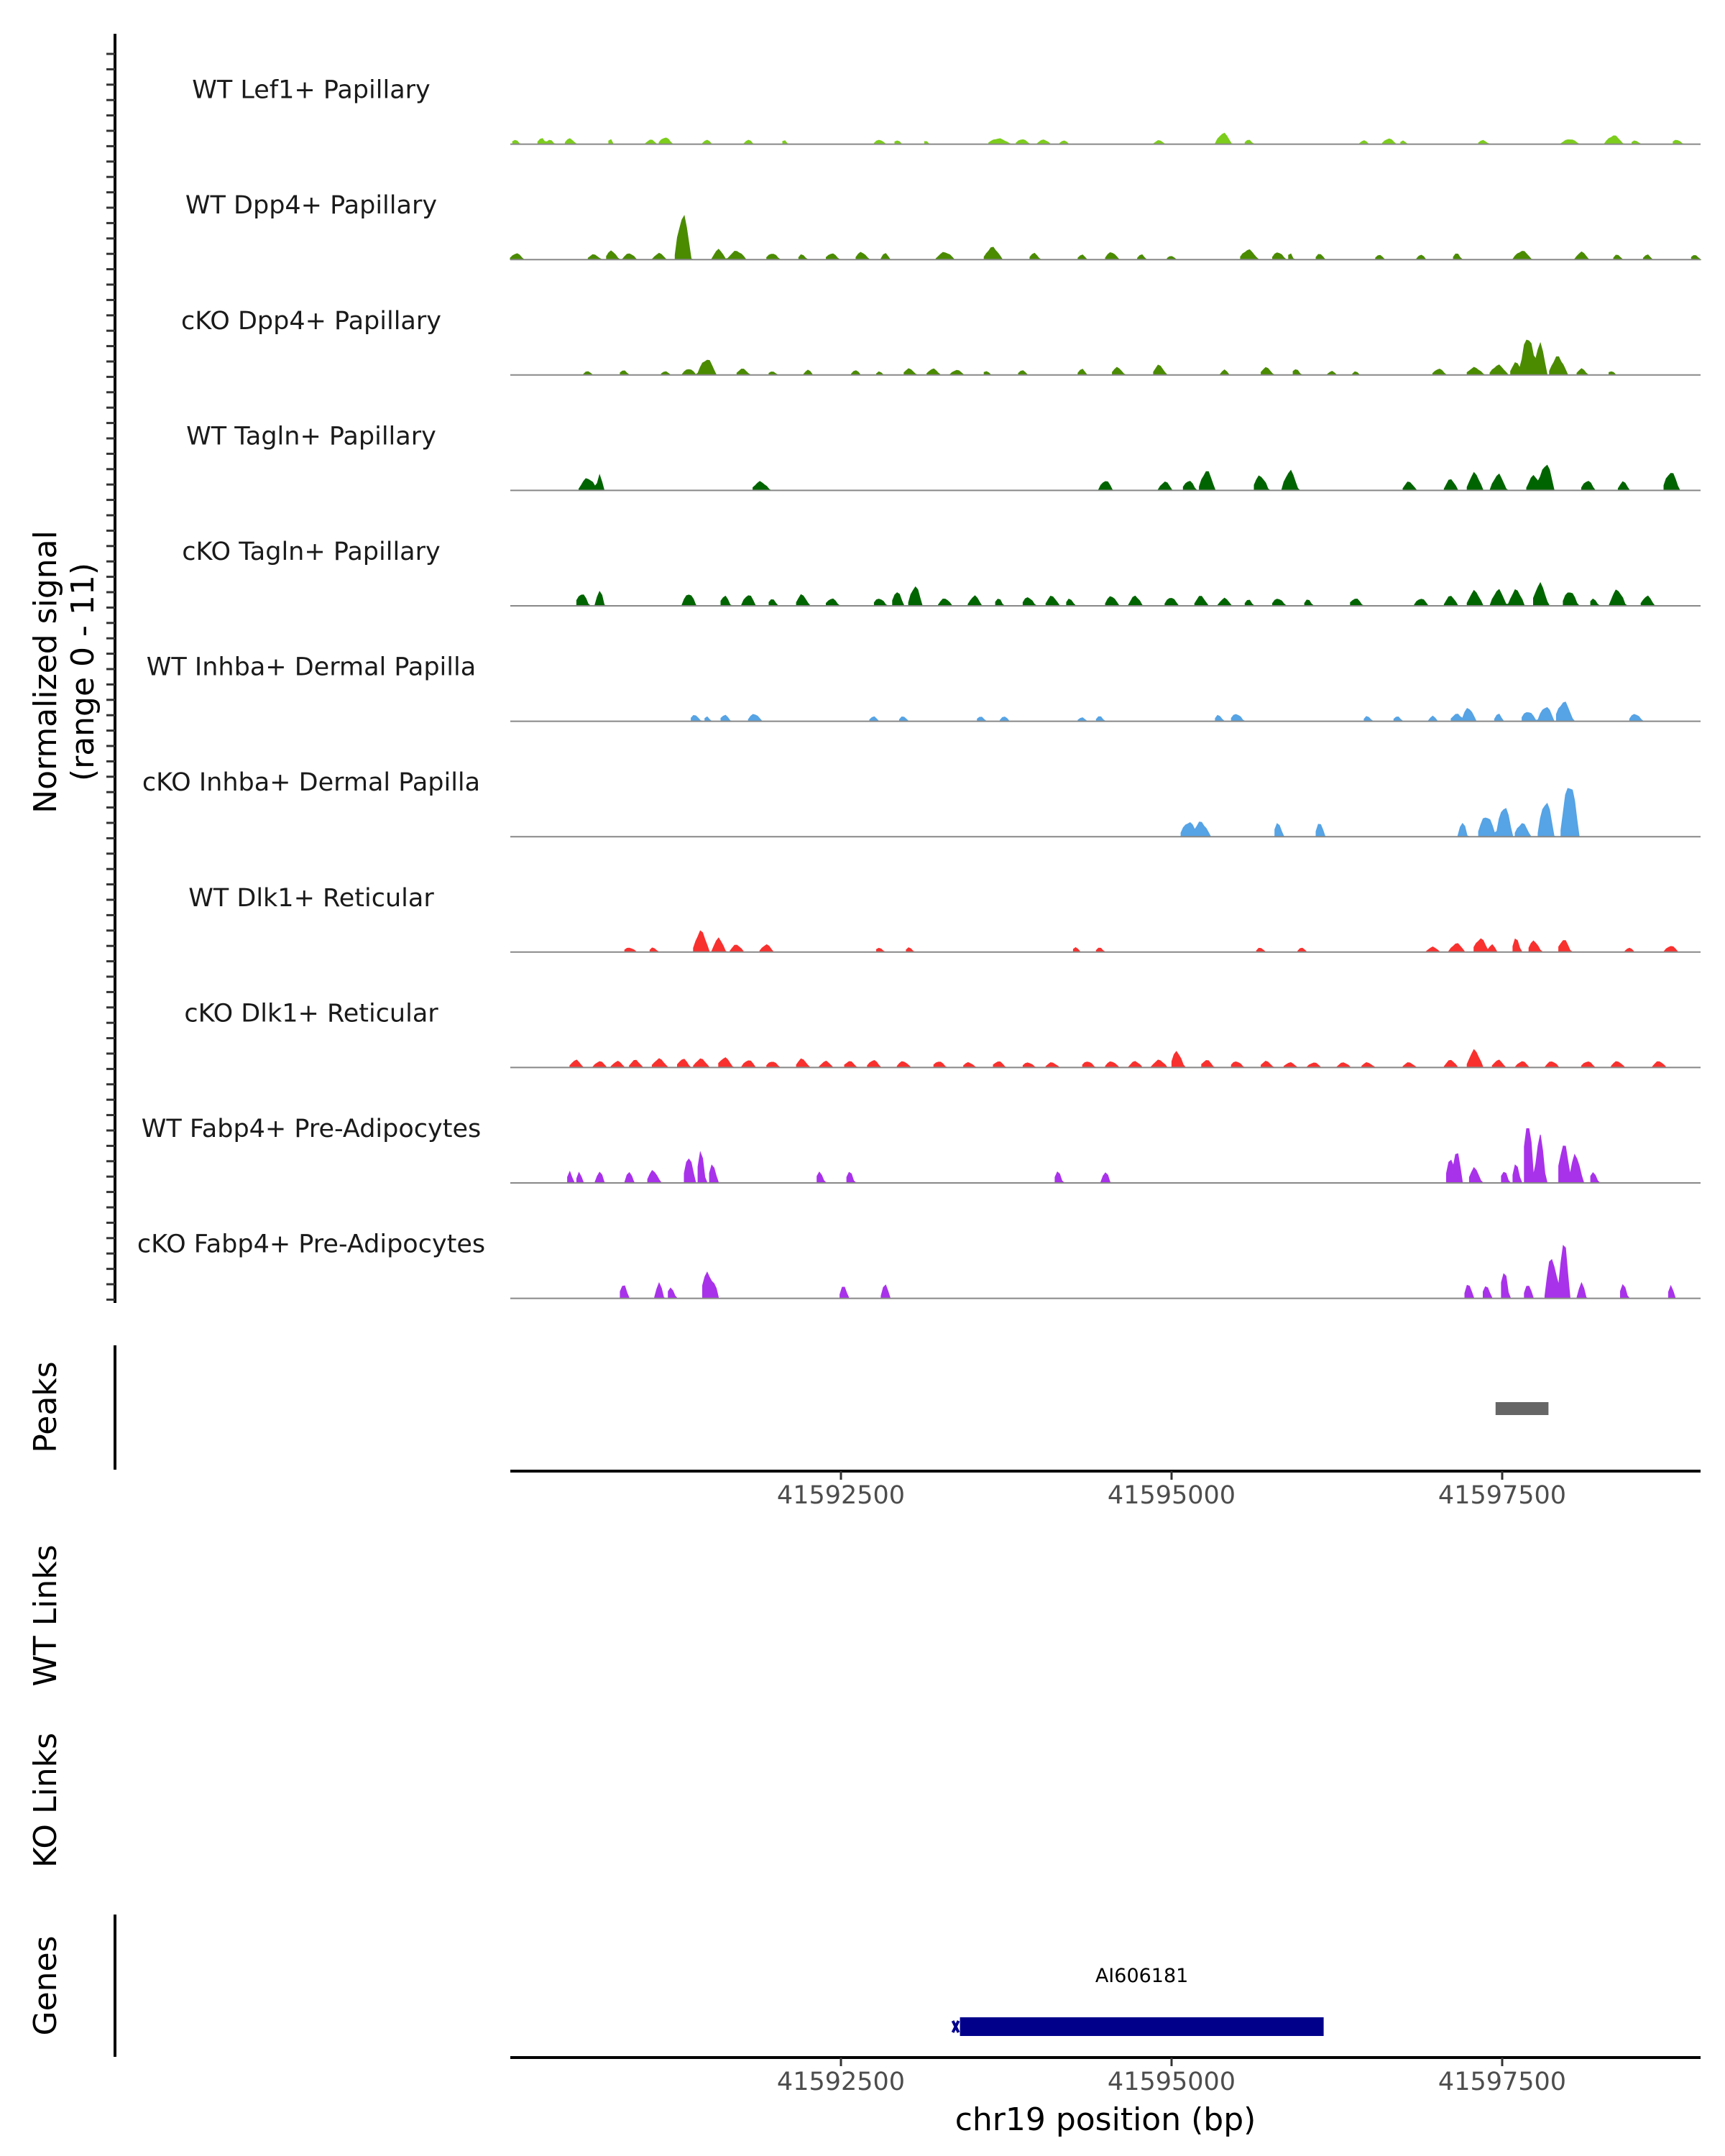 This screenshot has width=1725, height=2156. What do you see at coordinates (942, 1034) in the screenshot?
I see `track-8: cKO Dlk1+ Reticular` at bounding box center [942, 1034].